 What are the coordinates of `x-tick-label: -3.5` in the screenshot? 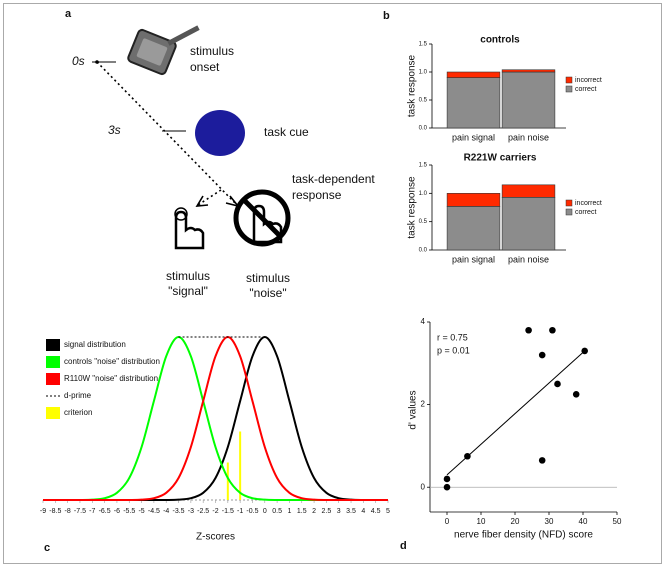 It's located at (179, 511).